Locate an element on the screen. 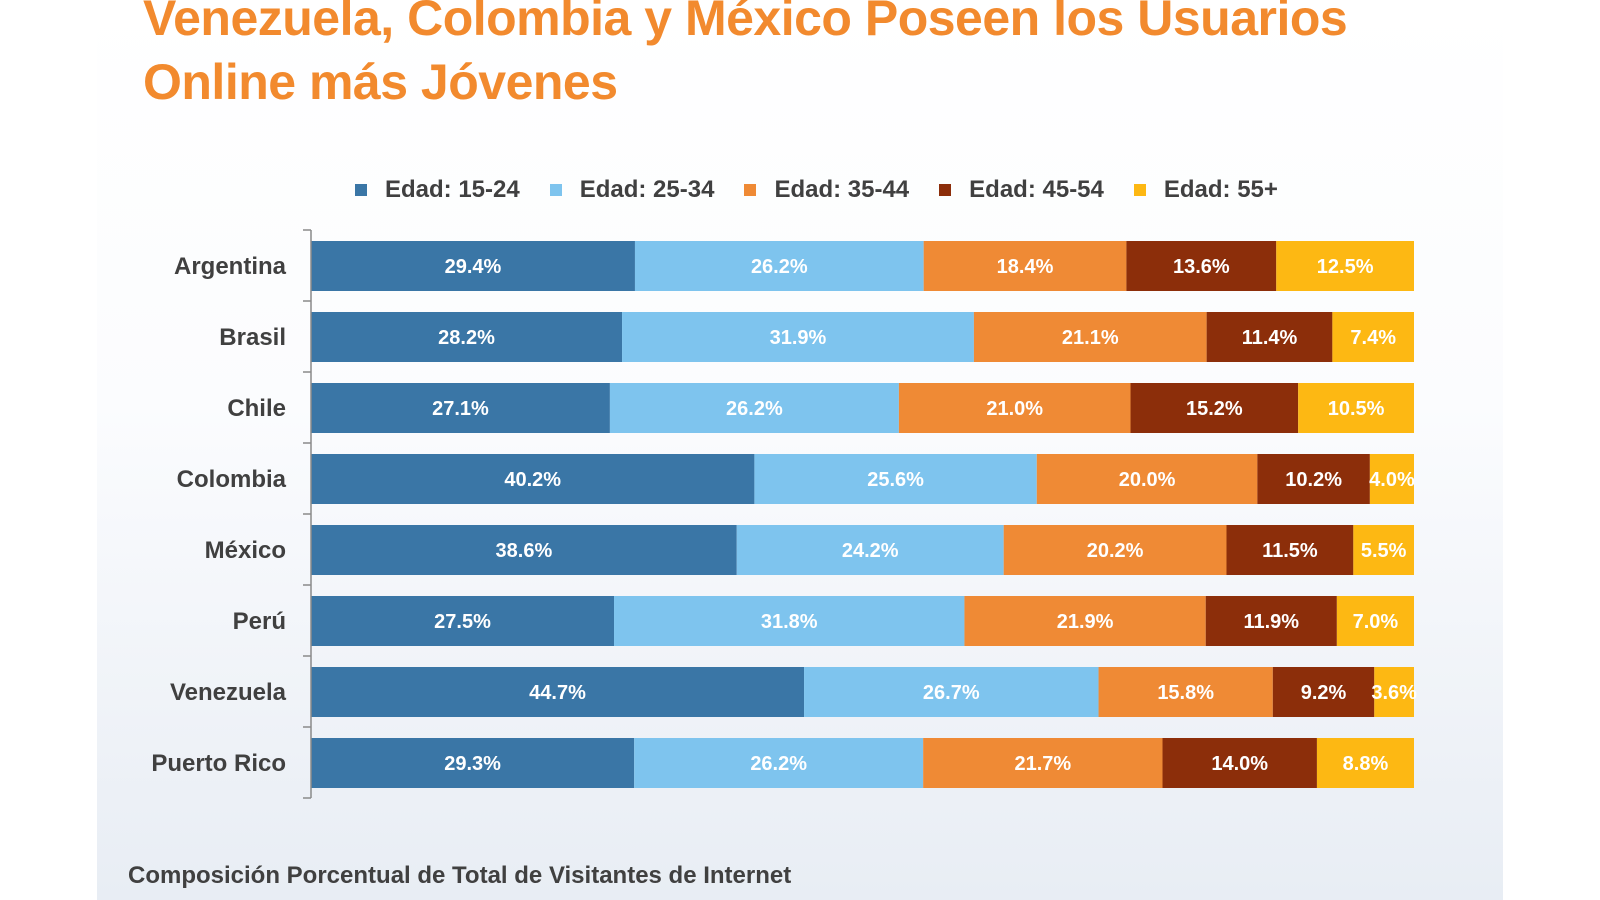 The height and width of the screenshot is (900, 1600). data-label: 11.5% is located at coordinates (1290, 551).